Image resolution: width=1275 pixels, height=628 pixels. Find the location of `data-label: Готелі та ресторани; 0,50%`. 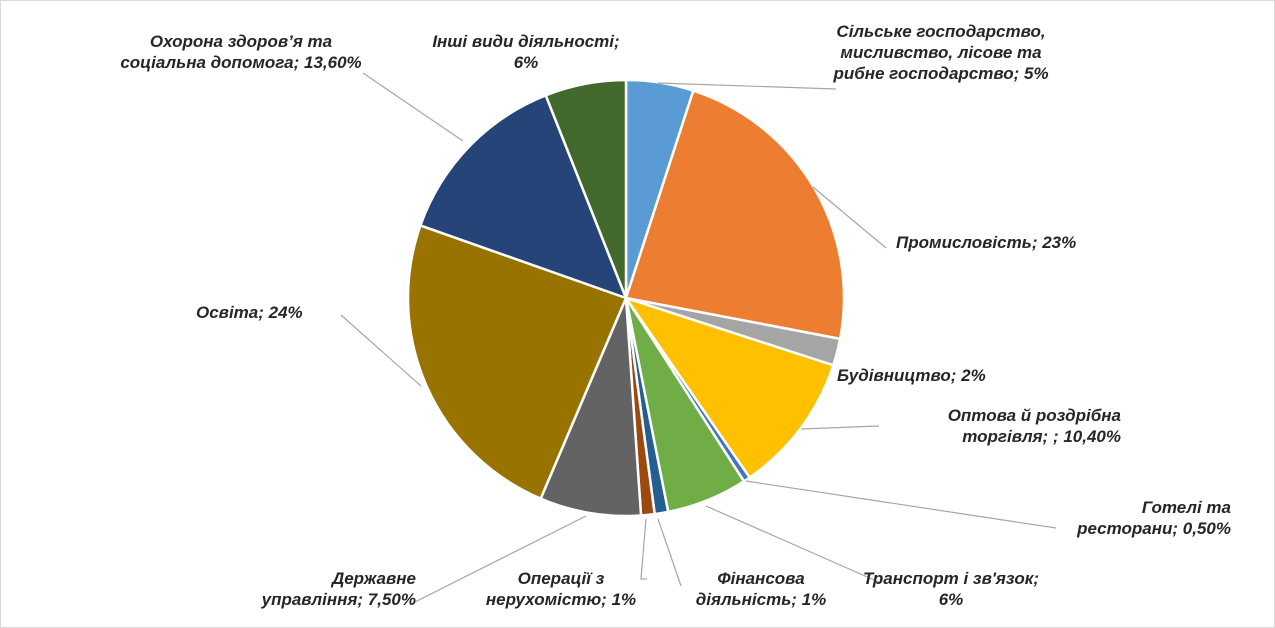

data-label: Готелі та ресторани; 0,50% is located at coordinates (1136, 518).